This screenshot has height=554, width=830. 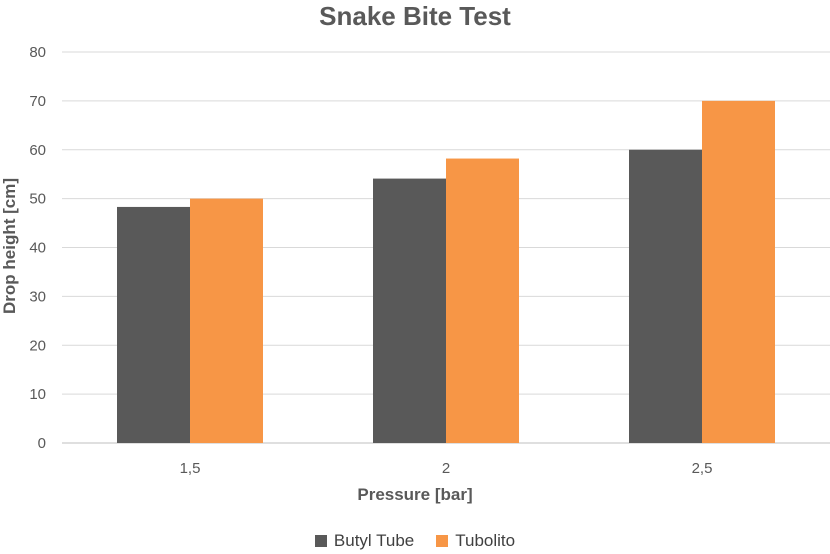 I want to click on legend: Butyl Tube Tubolito, so click(x=415, y=541).